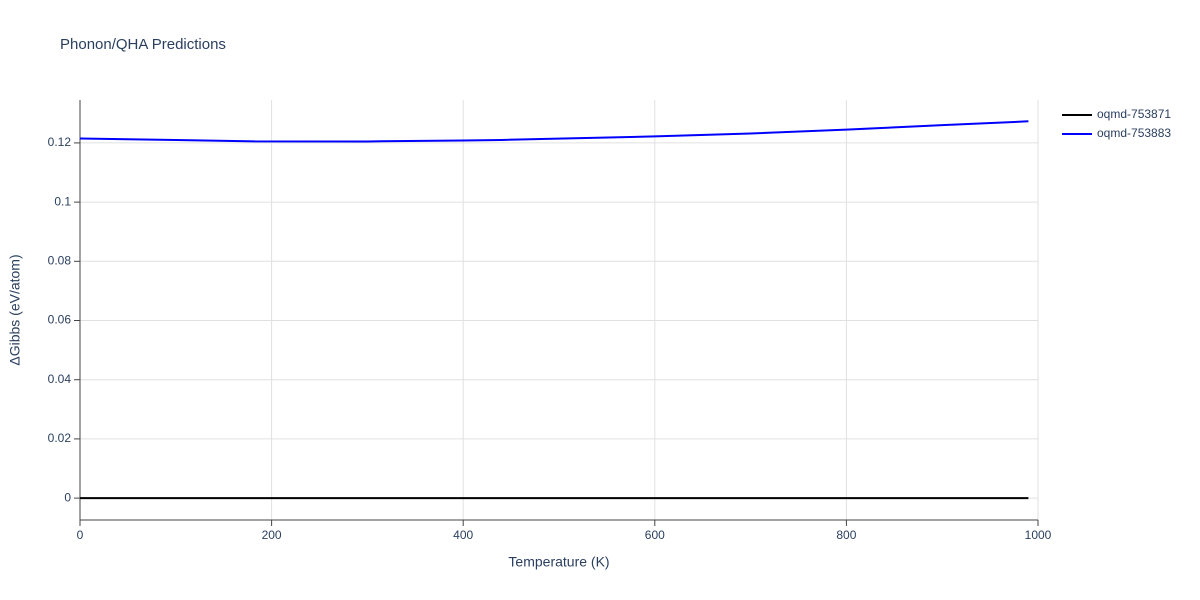 The width and height of the screenshot is (1200, 600). Describe the element at coordinates (655, 535) in the screenshot. I see `x-tick-label: 600` at that location.